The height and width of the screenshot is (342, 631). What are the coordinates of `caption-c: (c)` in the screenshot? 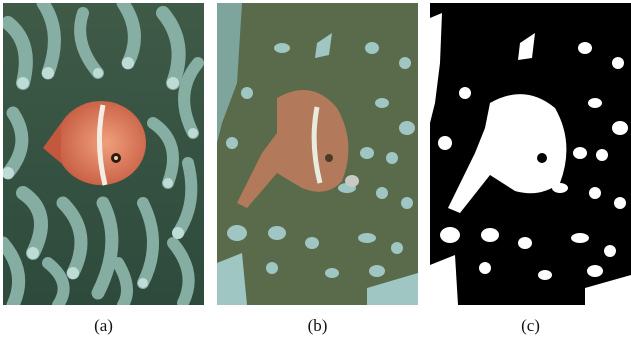 It's located at (530, 325).